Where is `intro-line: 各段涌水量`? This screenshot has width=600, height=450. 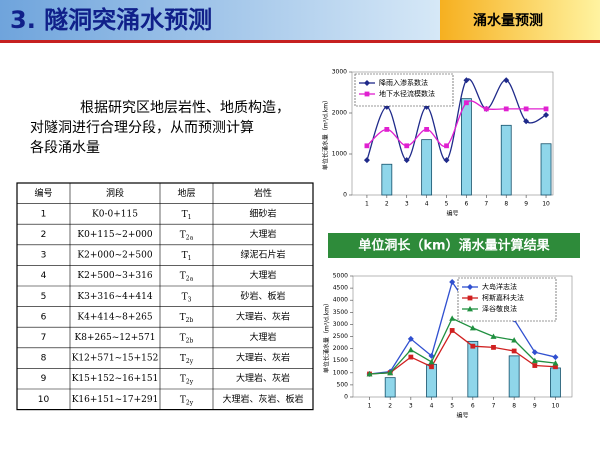 intro-line: 各段涌水量 is located at coordinates (65, 148).